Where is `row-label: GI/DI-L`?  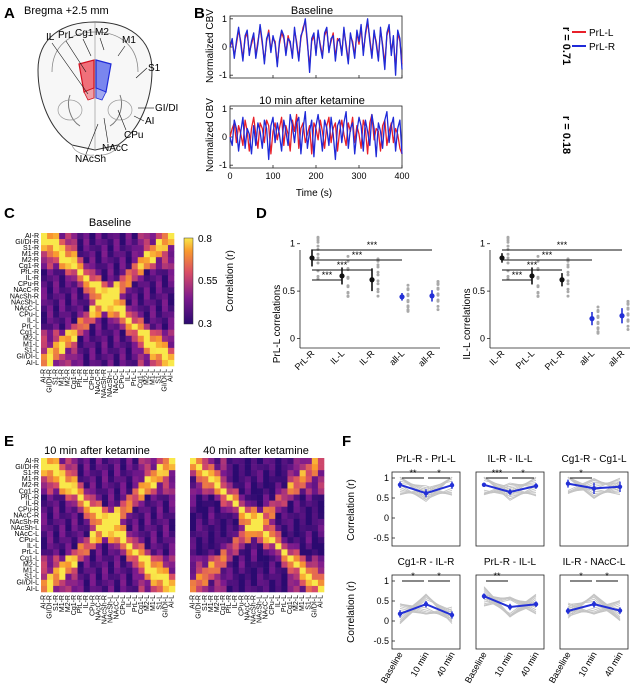
row-label: GI/DI-L is located at coordinates (27, 583).